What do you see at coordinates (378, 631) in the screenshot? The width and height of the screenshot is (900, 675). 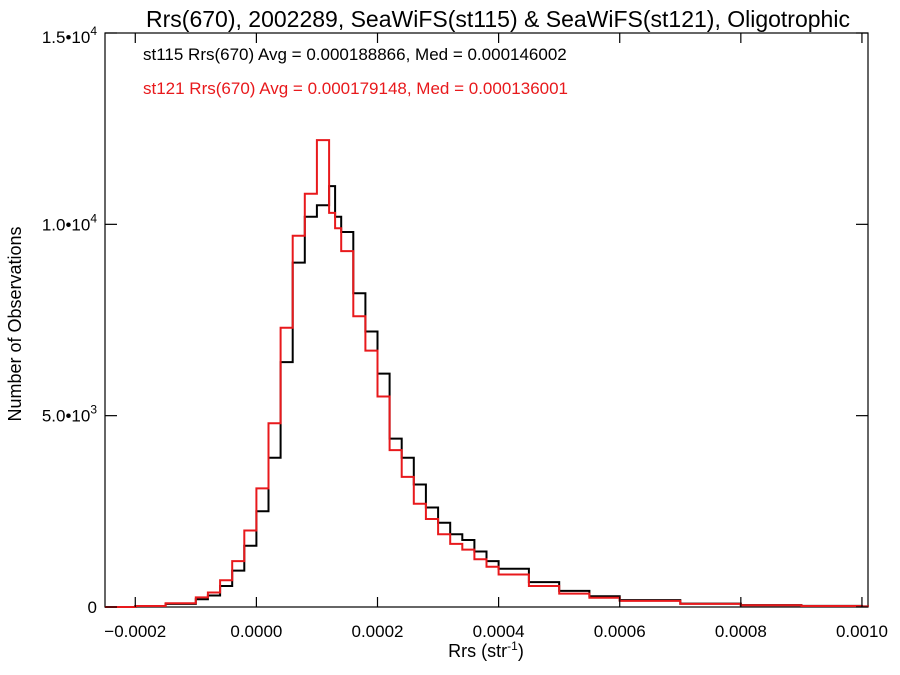 I see `x-tick-label: 0.0002` at bounding box center [378, 631].